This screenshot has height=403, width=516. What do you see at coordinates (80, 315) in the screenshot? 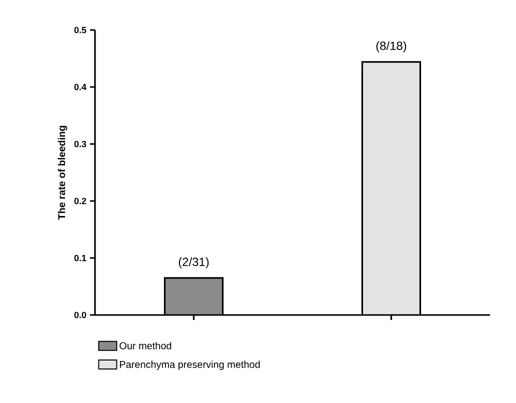
I see `y-tick-label: 0.0` at bounding box center [80, 315].